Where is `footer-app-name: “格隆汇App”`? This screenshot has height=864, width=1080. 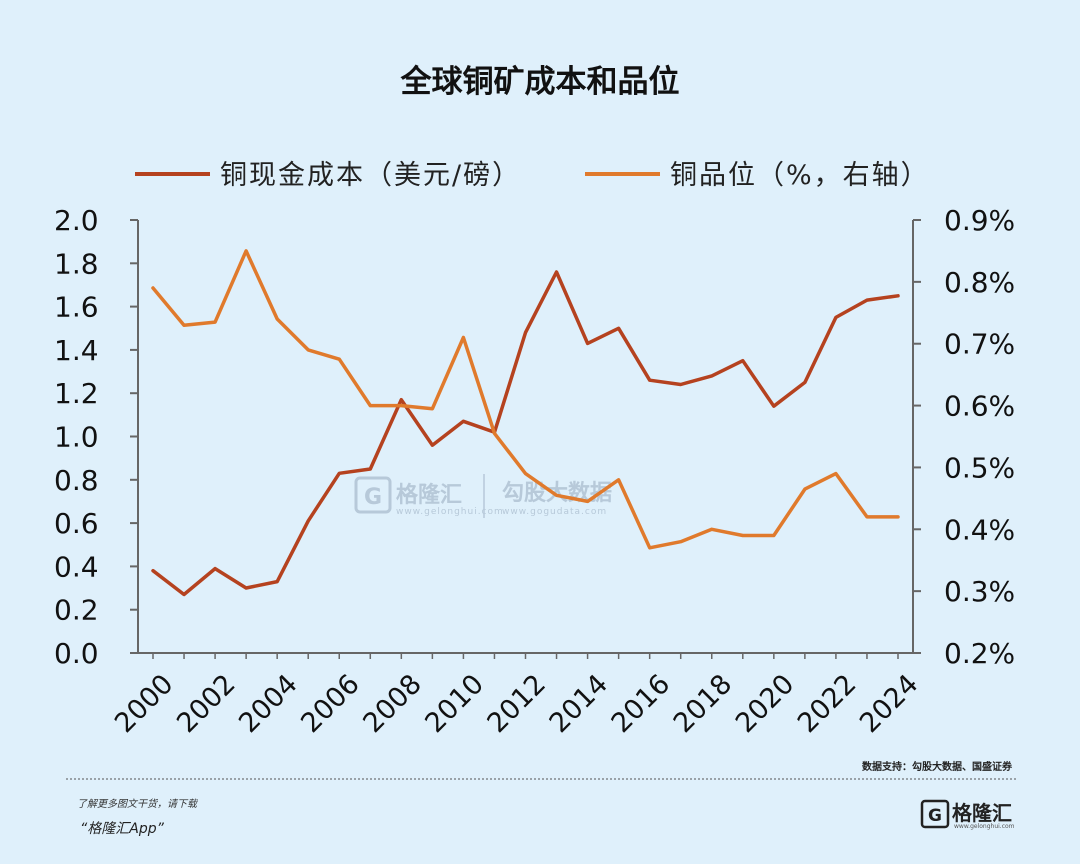 footer-app-name: “格隆汇App” is located at coordinates (122, 829).